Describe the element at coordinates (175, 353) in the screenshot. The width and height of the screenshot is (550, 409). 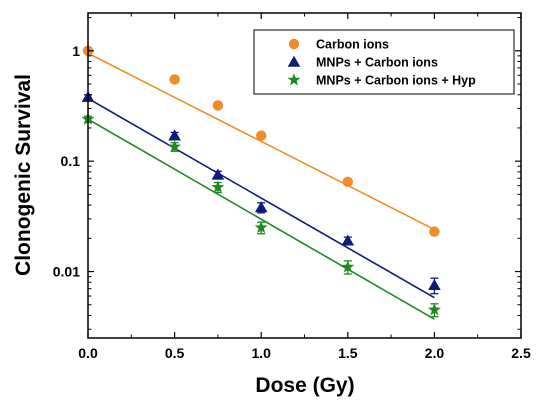
I see `x-tick-label: 0.5` at that location.